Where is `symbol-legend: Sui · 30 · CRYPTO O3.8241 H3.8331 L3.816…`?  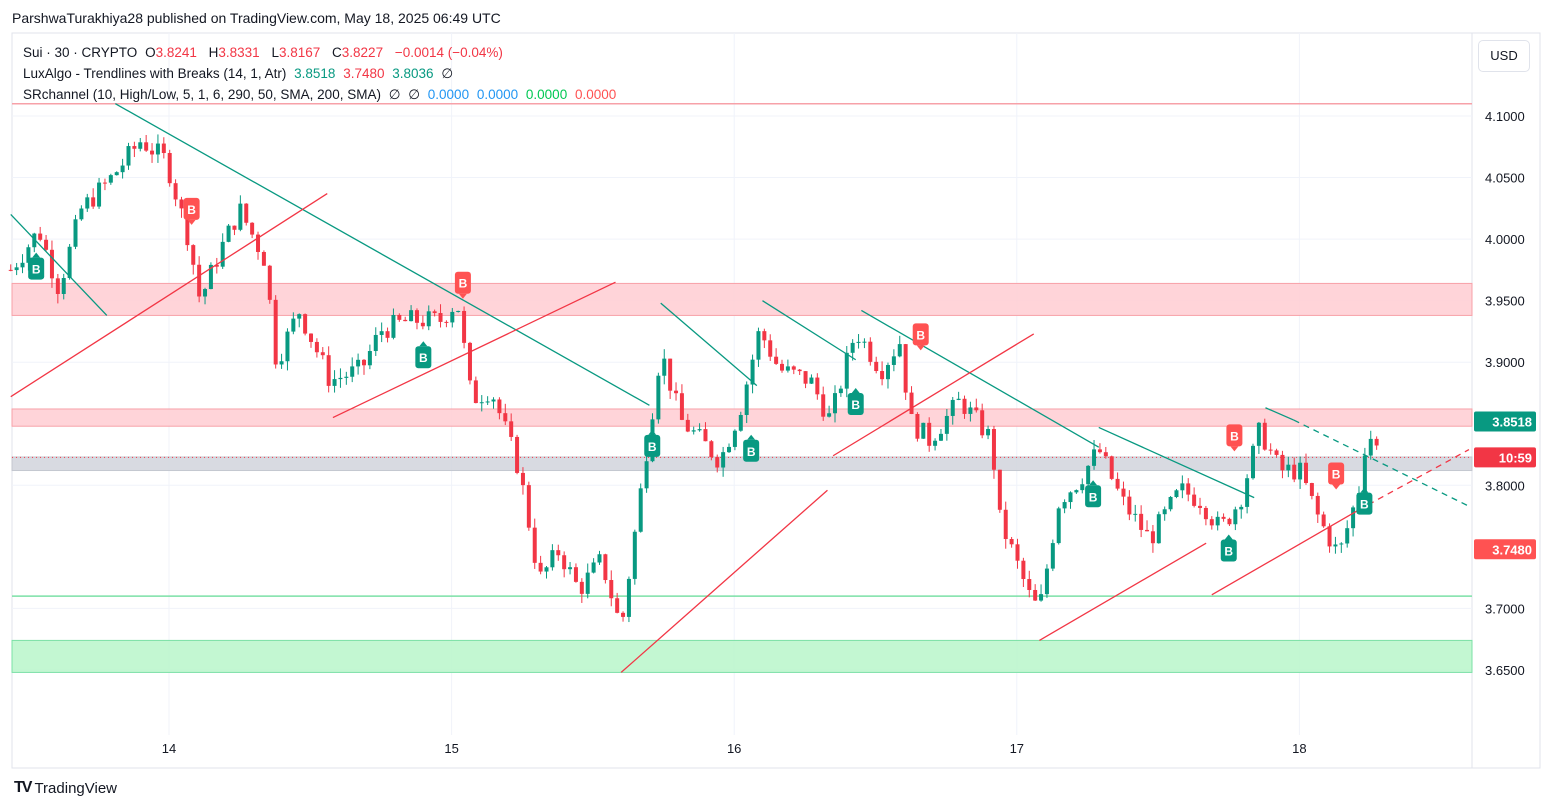 symbol-legend: Sui · 30 · CRYPTO O3.8241 H3.8331 L3.816… is located at coordinates (265, 52).